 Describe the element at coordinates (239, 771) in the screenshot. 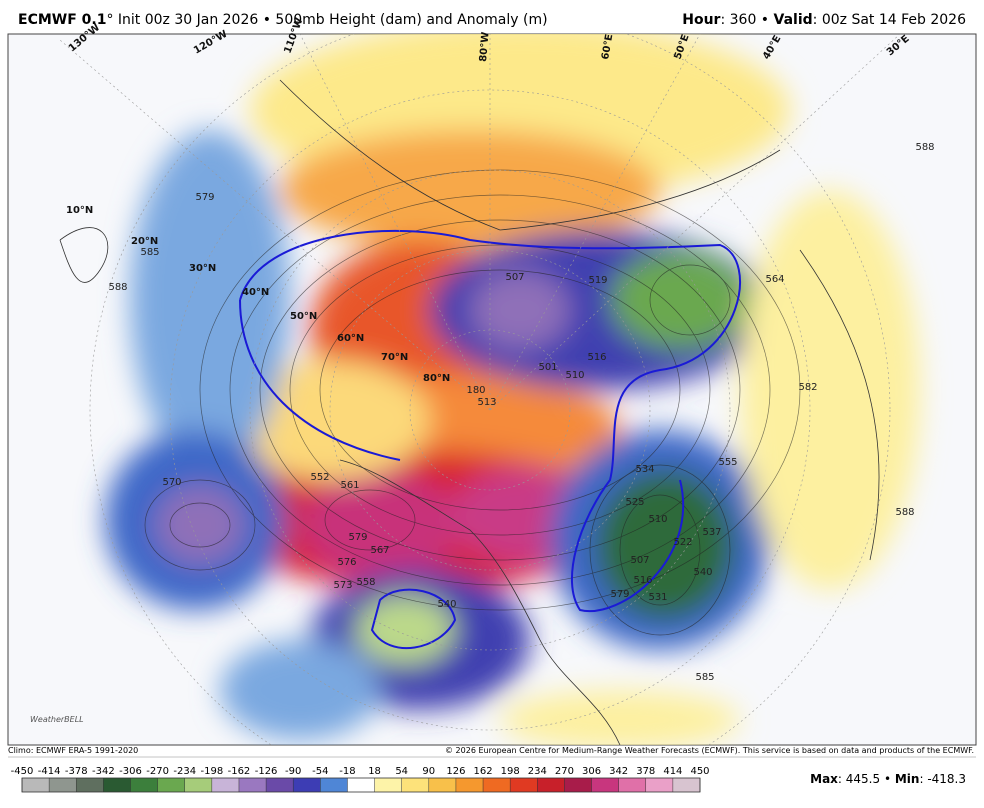

I see `colorbar-tick-label: -162` at that location.